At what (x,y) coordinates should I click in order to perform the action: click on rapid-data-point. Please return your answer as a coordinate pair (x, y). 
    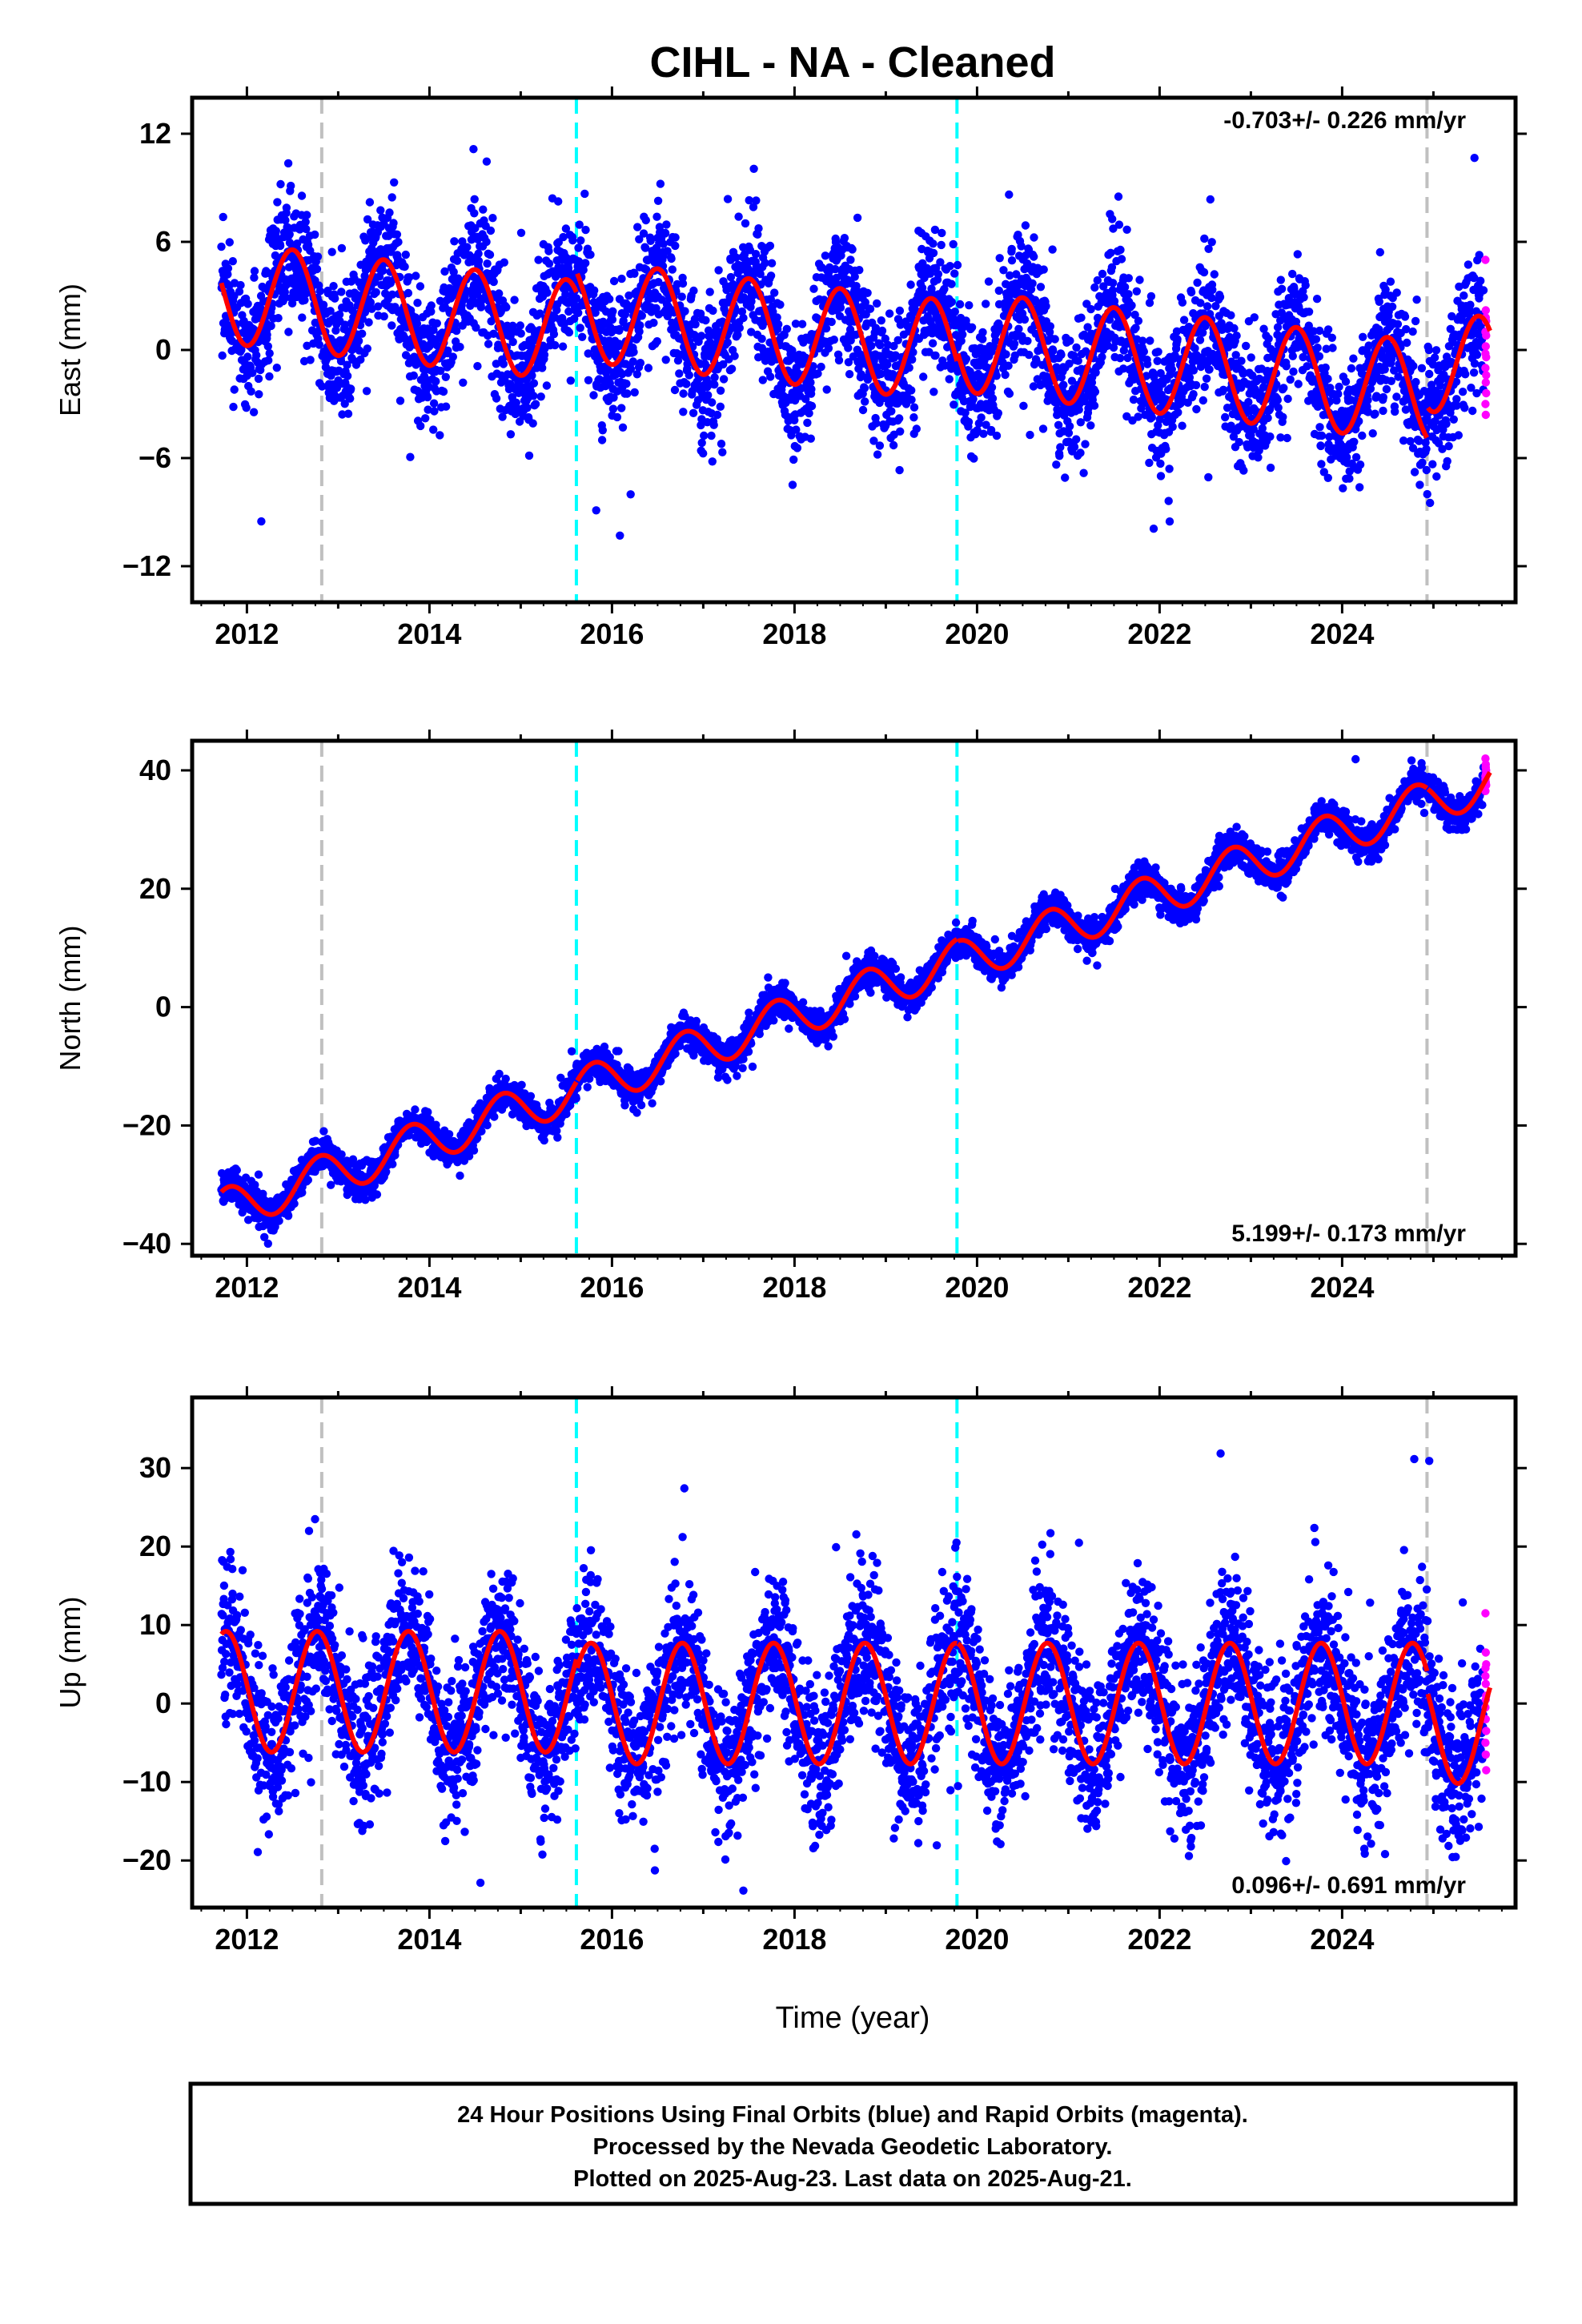
    Looking at the image, I should click on (1486, 259).